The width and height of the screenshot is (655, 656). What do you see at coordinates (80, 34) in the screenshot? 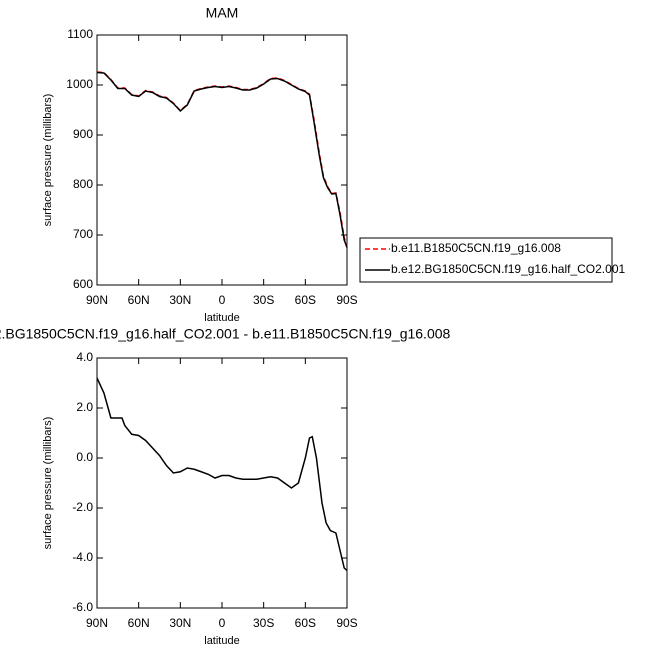
I see `y-tick-label: 1100` at bounding box center [80, 34].